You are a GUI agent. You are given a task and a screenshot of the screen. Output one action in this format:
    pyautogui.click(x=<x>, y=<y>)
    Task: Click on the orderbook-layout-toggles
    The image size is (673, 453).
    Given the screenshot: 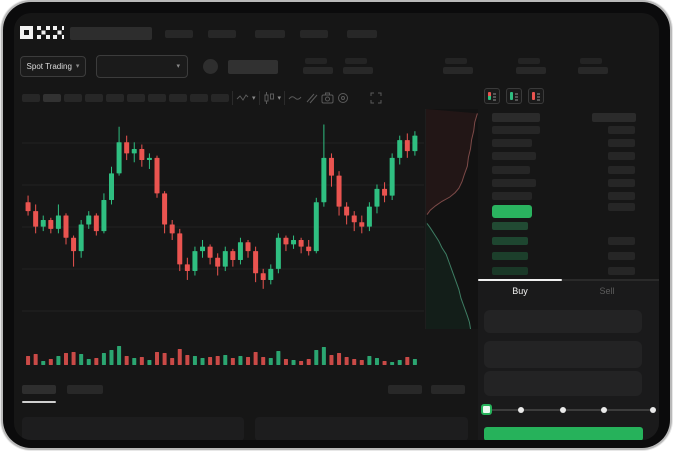 What is the action you would take?
    pyautogui.click(x=514, y=96)
    